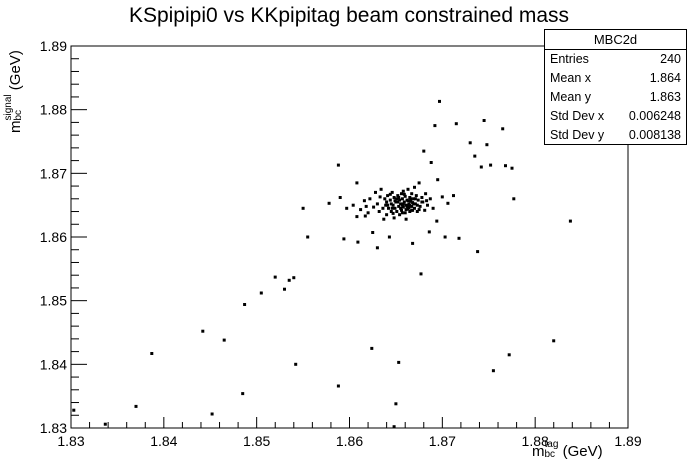 The height and width of the screenshot is (476, 698). What do you see at coordinates (670, 59) in the screenshot?
I see `stats-value: 240` at bounding box center [670, 59].